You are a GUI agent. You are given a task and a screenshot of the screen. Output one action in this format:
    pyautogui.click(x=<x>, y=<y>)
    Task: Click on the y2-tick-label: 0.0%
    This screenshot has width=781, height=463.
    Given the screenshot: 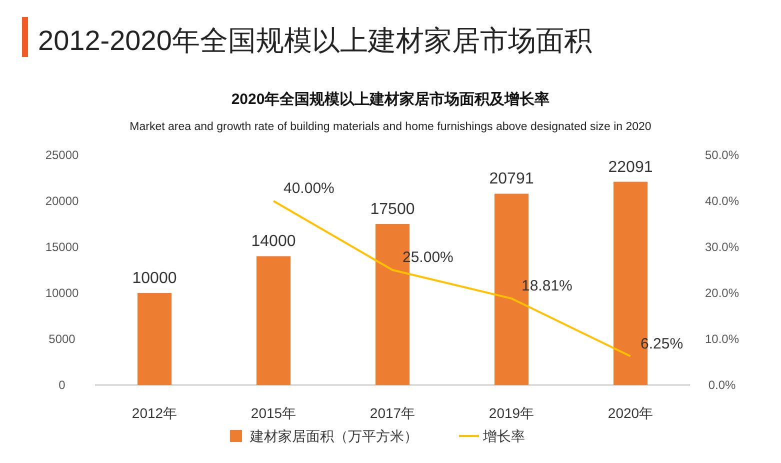 What is the action you would take?
    pyautogui.click(x=722, y=385)
    